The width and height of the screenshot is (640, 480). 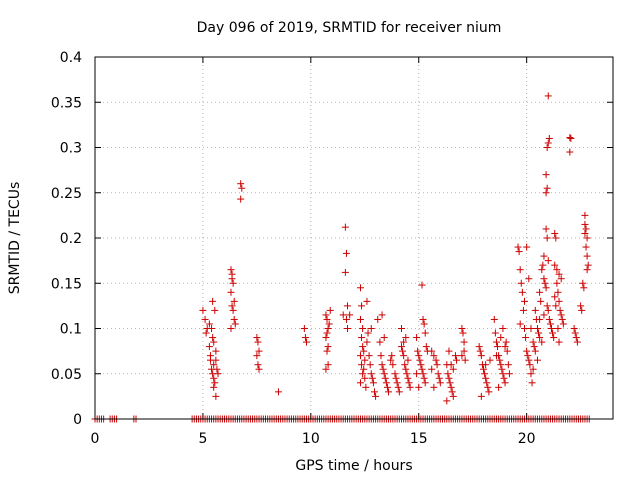 I want to click on x-tick-label: 5, so click(x=202, y=439).